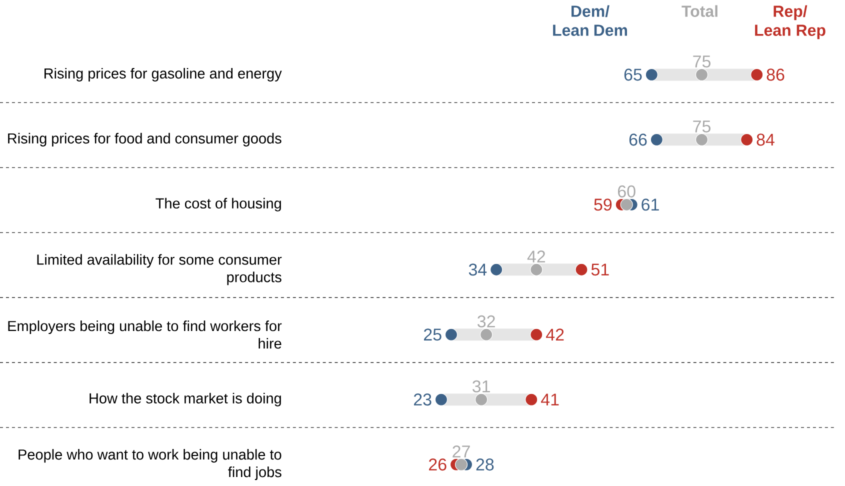 This screenshot has width=845, height=486. What do you see at coordinates (550, 400) in the screenshot?
I see `data-label: 41` at bounding box center [550, 400].